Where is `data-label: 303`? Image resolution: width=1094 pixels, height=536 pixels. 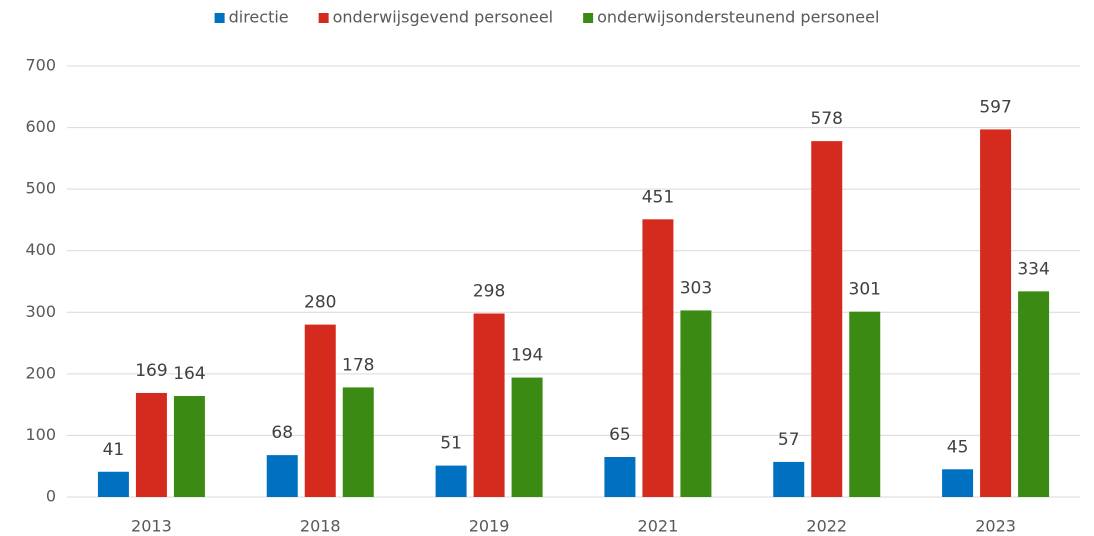 data-label: 303 is located at coordinates (696, 288).